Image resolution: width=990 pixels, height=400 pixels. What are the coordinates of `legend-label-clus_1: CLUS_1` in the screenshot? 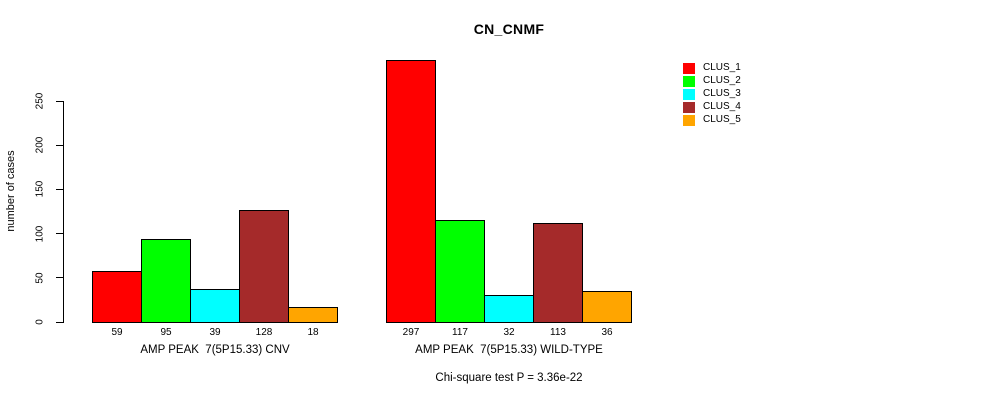 It's located at (722, 67).